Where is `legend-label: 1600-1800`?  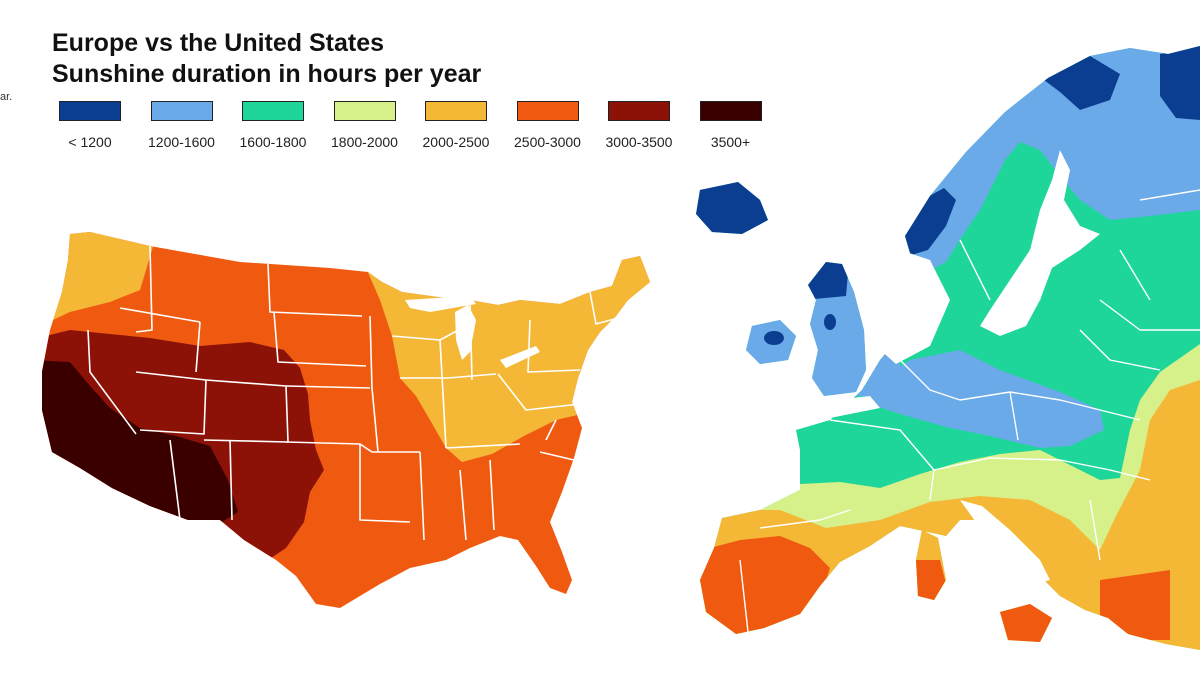 legend-label: 1600-1800 is located at coordinates (273, 142).